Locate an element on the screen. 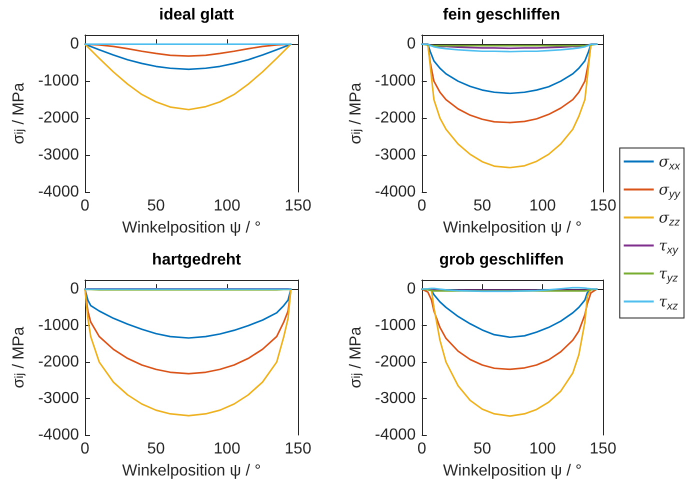 This screenshot has height=489, width=685. chart-title: fein geschliffen is located at coordinates (501, 15).